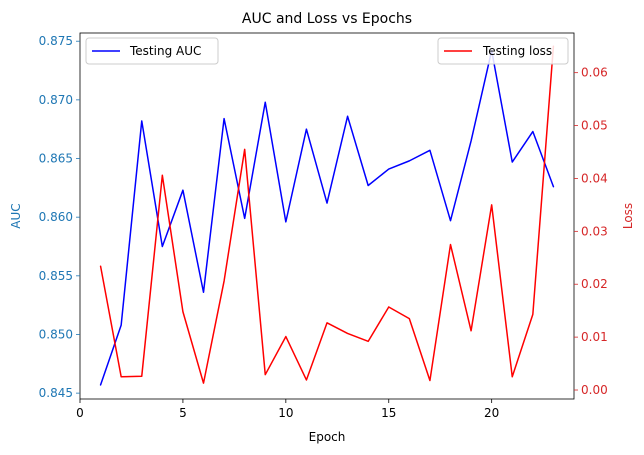 This screenshot has height=455, width=644. Describe the element at coordinates (594, 284) in the screenshot. I see `right-tick-label: 0.02` at that location.